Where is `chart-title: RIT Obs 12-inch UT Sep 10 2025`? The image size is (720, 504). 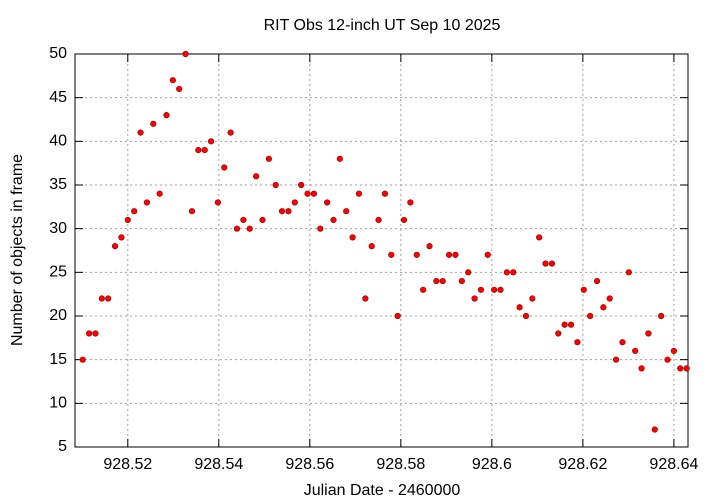 chart-title: RIT Obs 12-inch UT Sep 10 2025 is located at coordinates (382, 25).